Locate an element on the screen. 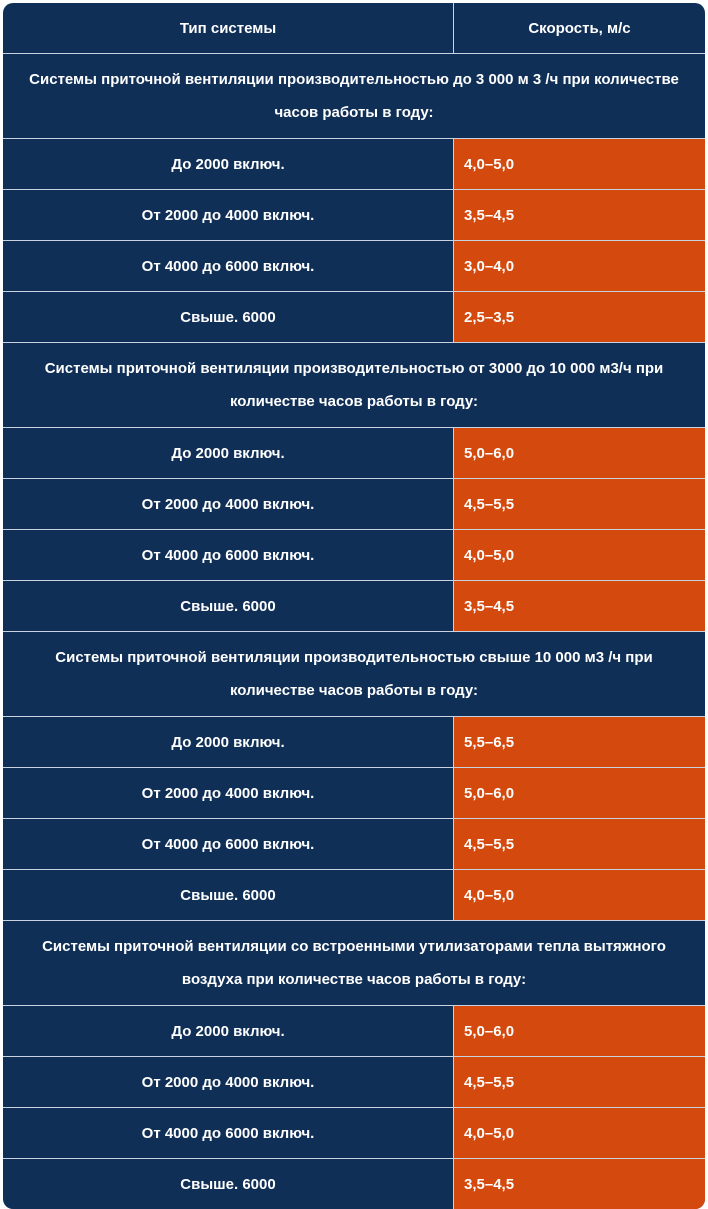  table-row: До 2000 включ. 5,5–6,5 is located at coordinates (354, 741).